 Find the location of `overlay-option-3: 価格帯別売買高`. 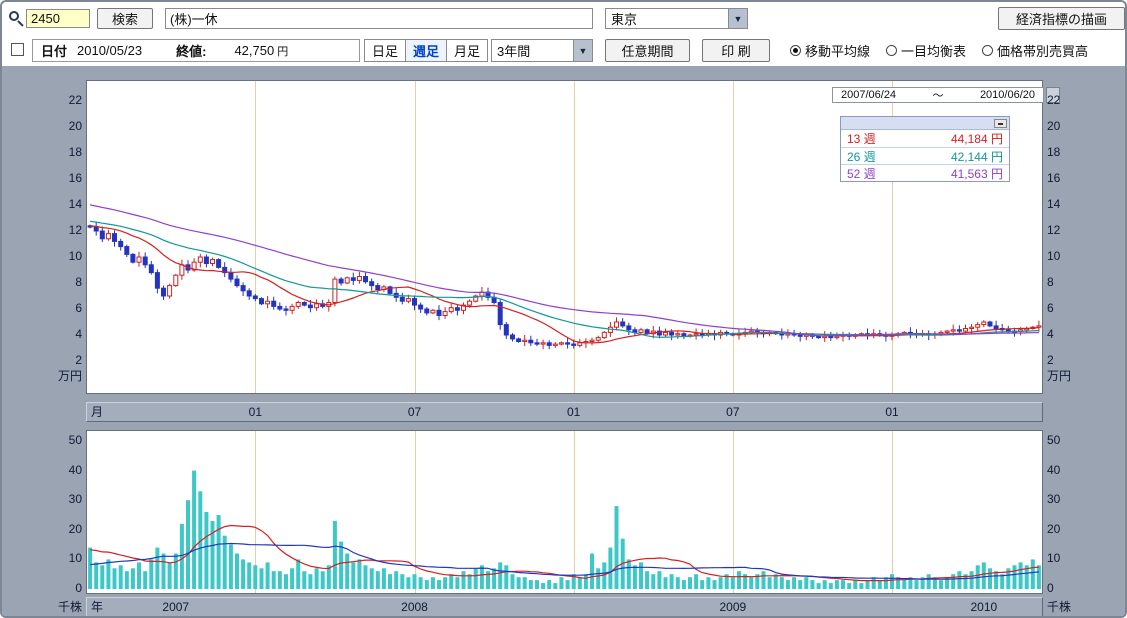

overlay-option-3: 価格帯別売買高 is located at coordinates (1035, 50).